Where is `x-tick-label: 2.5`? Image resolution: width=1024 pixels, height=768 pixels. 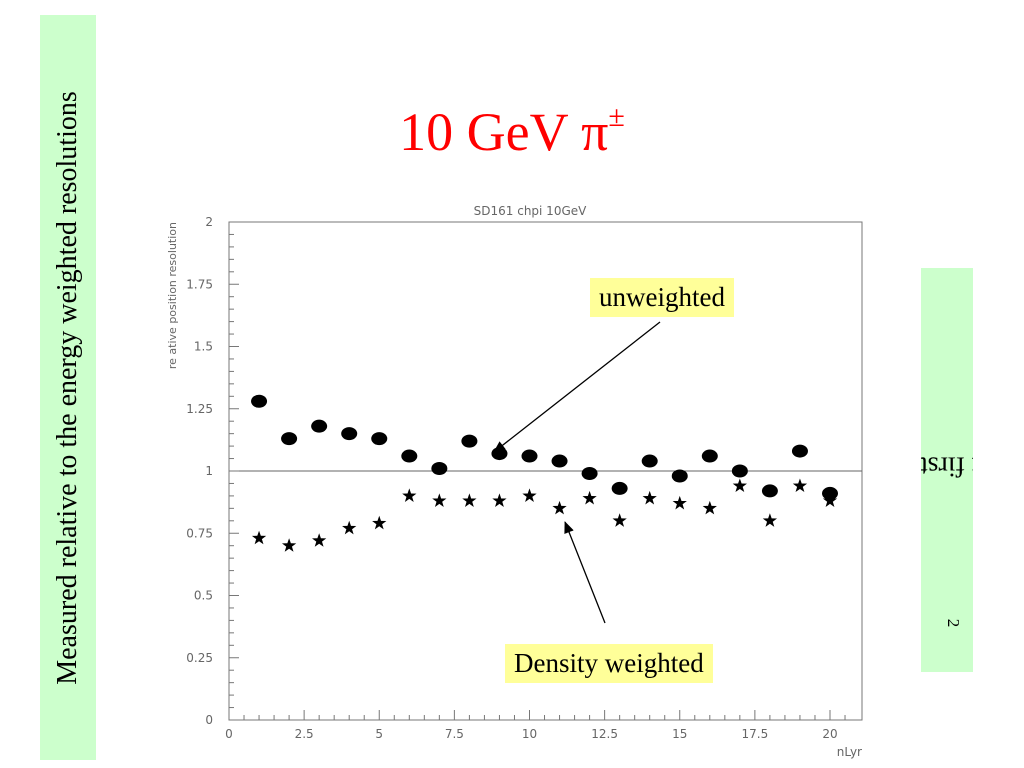
x-tick-label: 2.5 is located at coordinates (304, 734).